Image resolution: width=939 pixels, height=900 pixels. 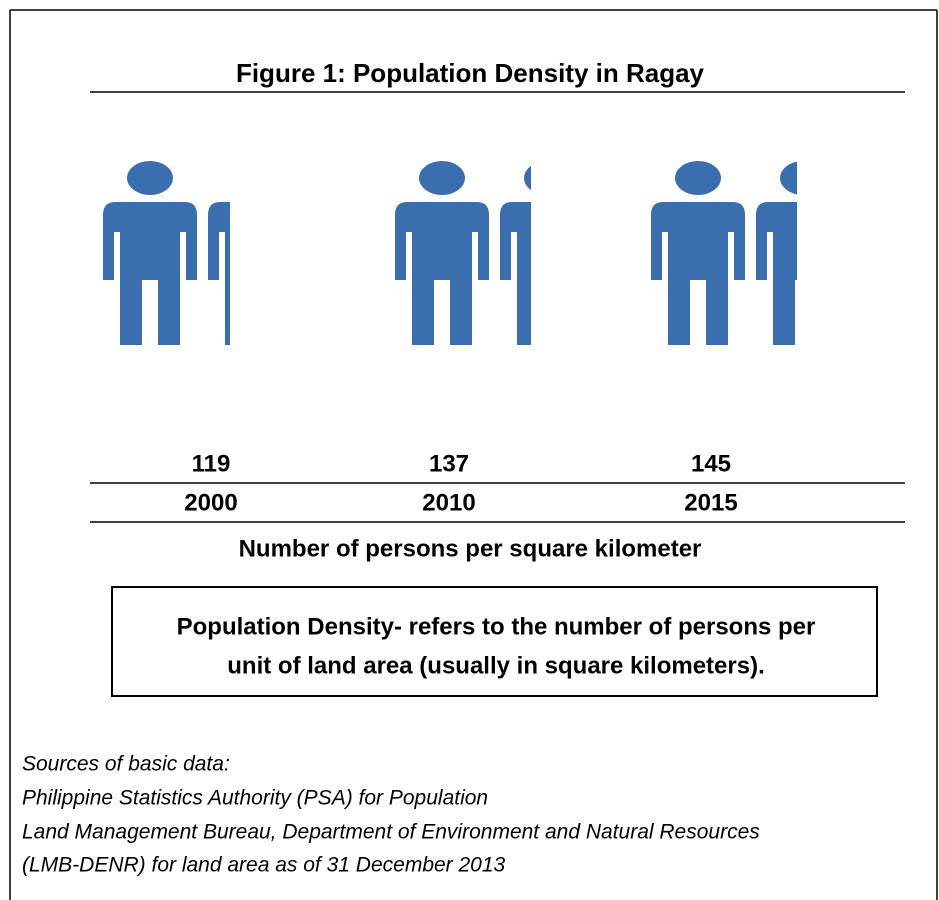 I want to click on year: 2000, so click(x=210, y=502).